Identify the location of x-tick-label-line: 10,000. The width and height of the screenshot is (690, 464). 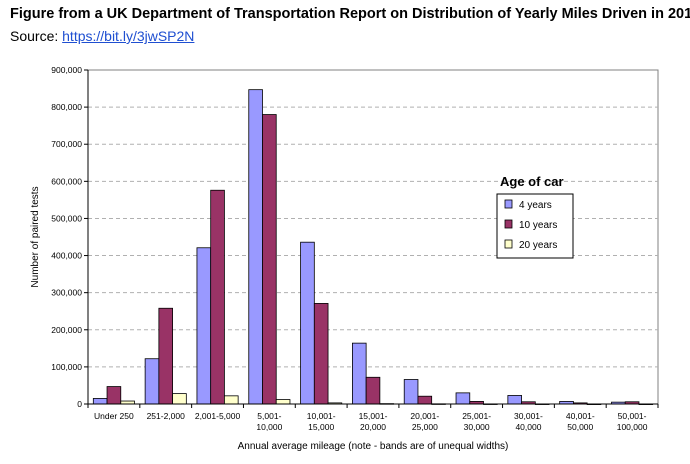
(269, 427).